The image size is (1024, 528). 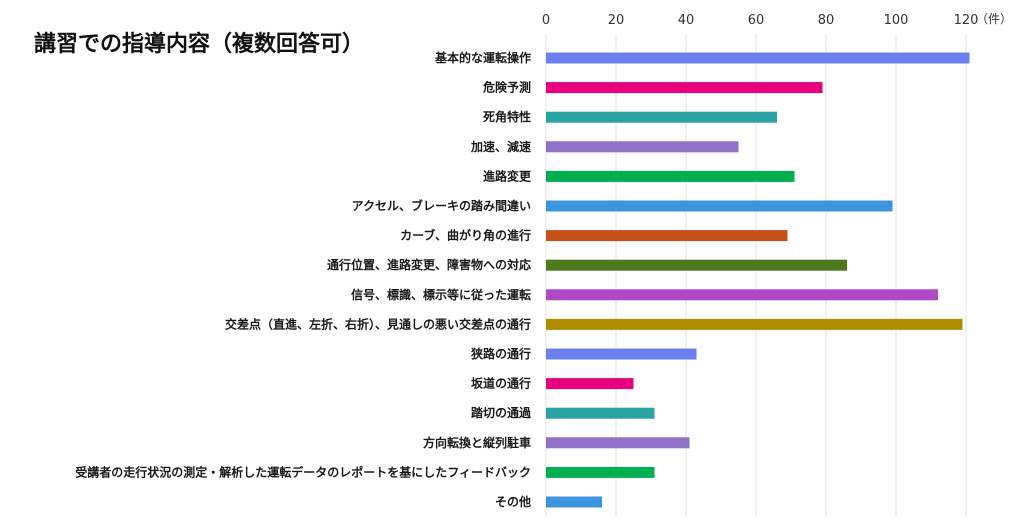 What do you see at coordinates (513, 501) in the screenshot?
I see `category-label: その他` at bounding box center [513, 501].